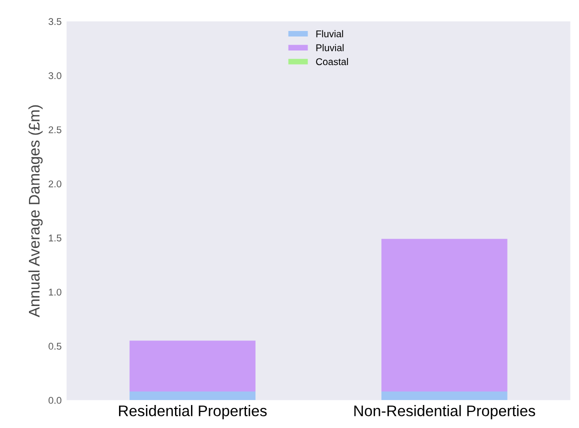  I want to click on y-tick-label: 1.5, so click(55, 238).